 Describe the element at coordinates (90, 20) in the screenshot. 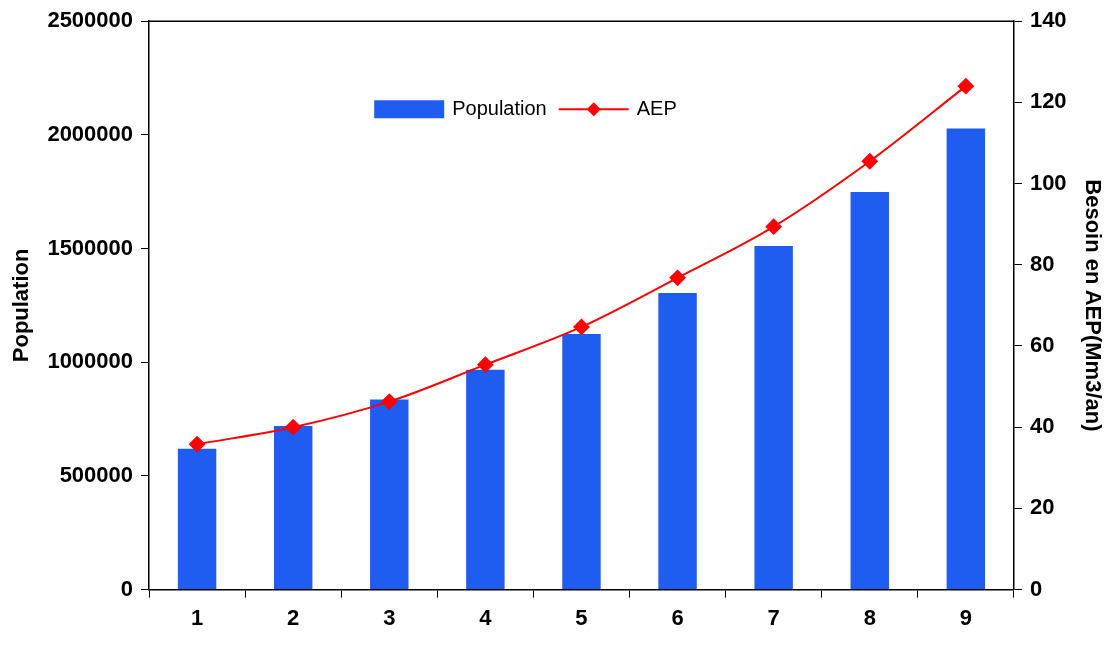

I see `y-tick-label: 2500000` at that location.